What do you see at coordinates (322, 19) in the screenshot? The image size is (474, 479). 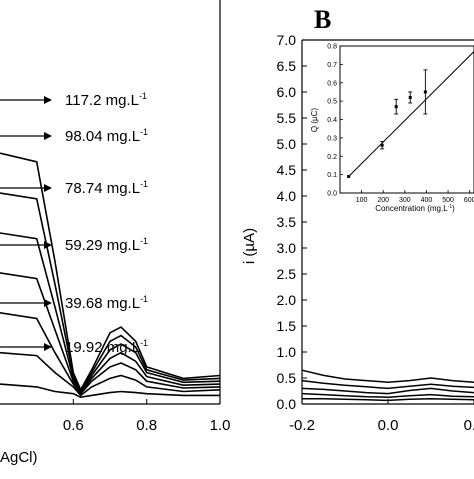 I see `panel-b-letter: B` at bounding box center [322, 19].